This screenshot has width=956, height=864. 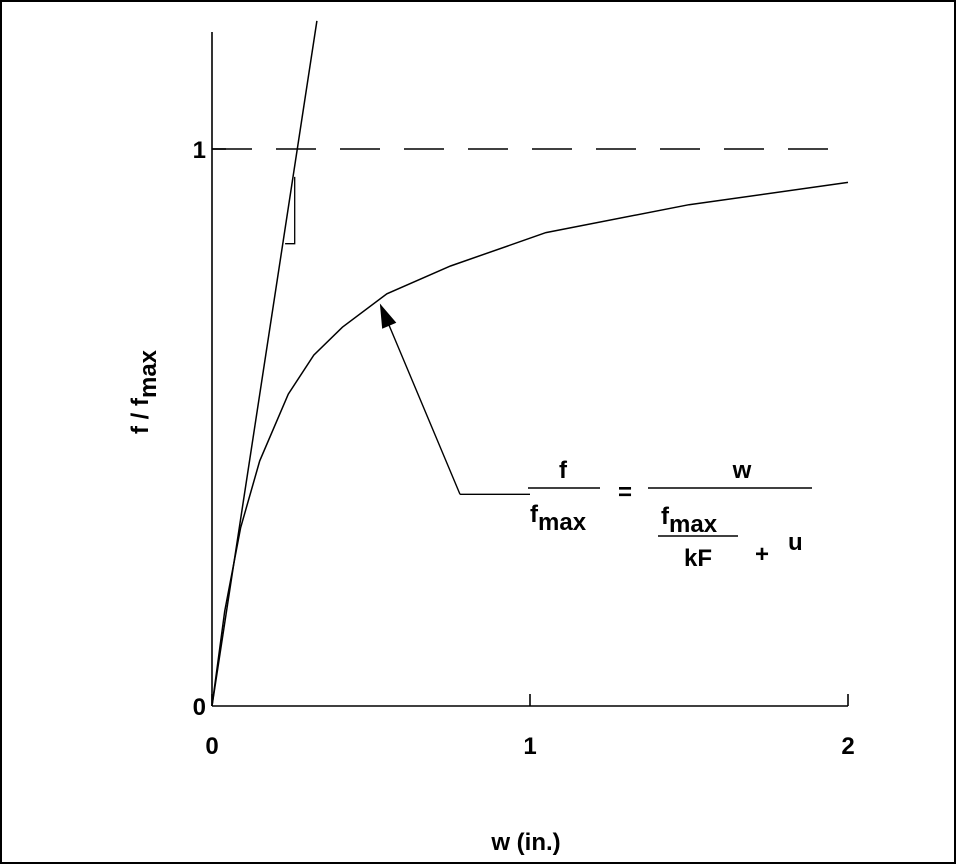 What do you see at coordinates (795, 542) in the screenshot?
I see `eq-u: u` at bounding box center [795, 542].